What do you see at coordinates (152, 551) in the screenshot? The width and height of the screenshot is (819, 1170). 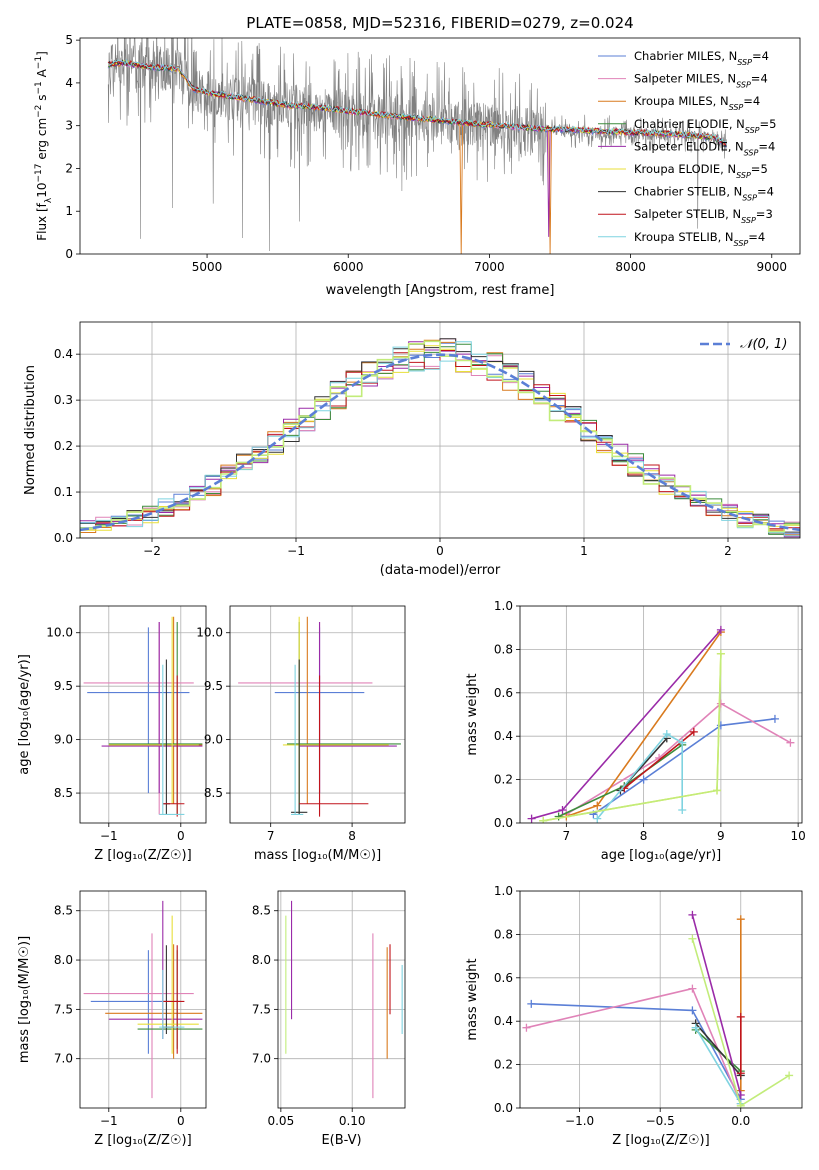 I see `x-tick-label: −2` at bounding box center [152, 551].